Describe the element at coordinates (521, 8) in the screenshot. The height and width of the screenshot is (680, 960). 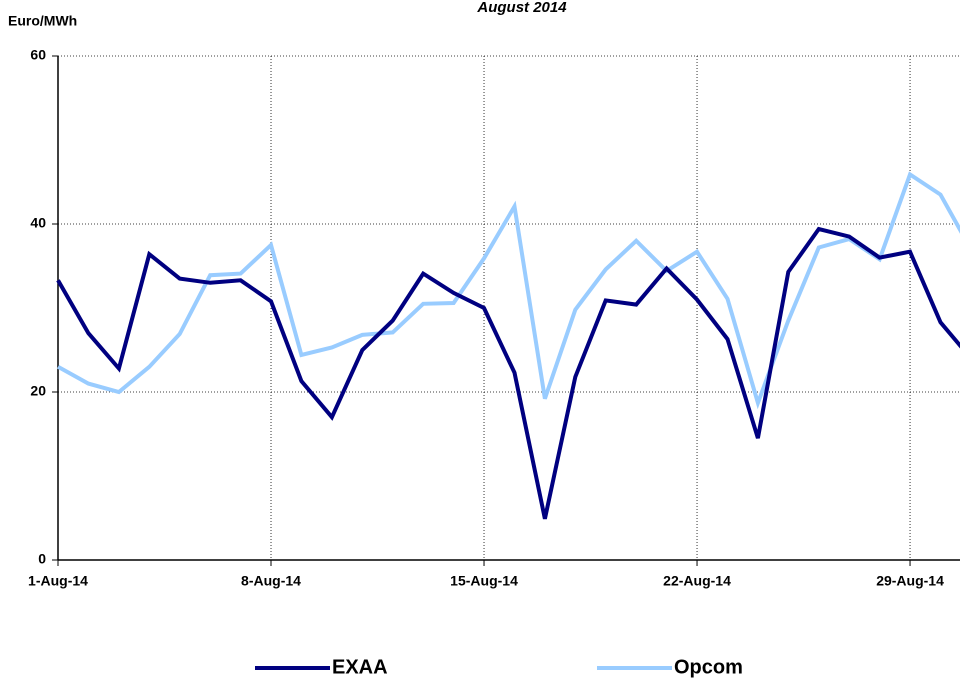
I see `chart-title: August 2014` at that location.